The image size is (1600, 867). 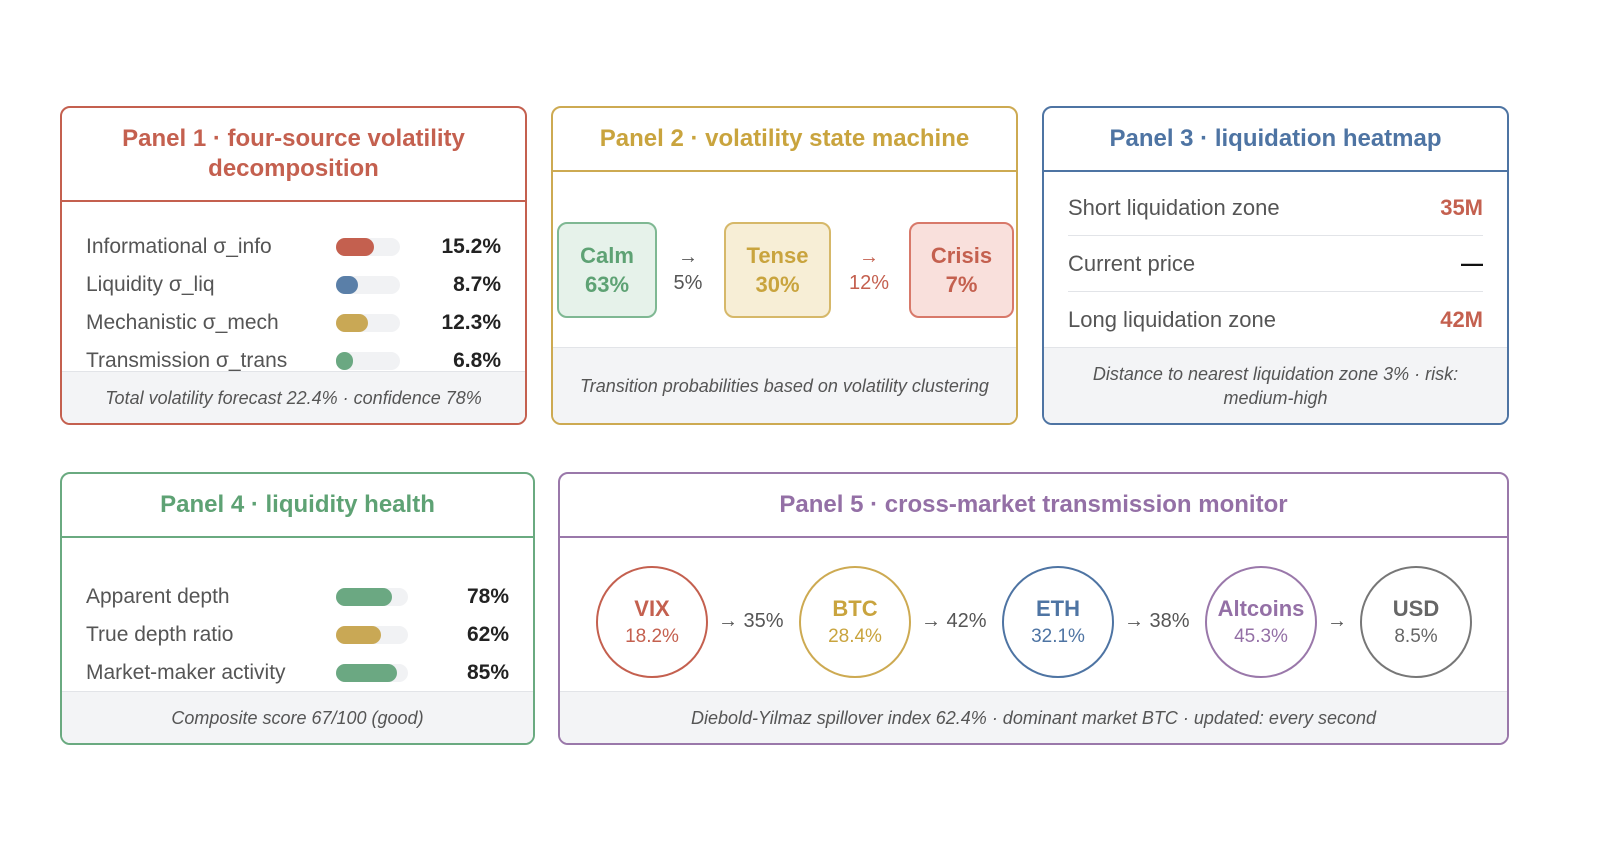 I want to click on metric-value: 85%, so click(x=487, y=672).